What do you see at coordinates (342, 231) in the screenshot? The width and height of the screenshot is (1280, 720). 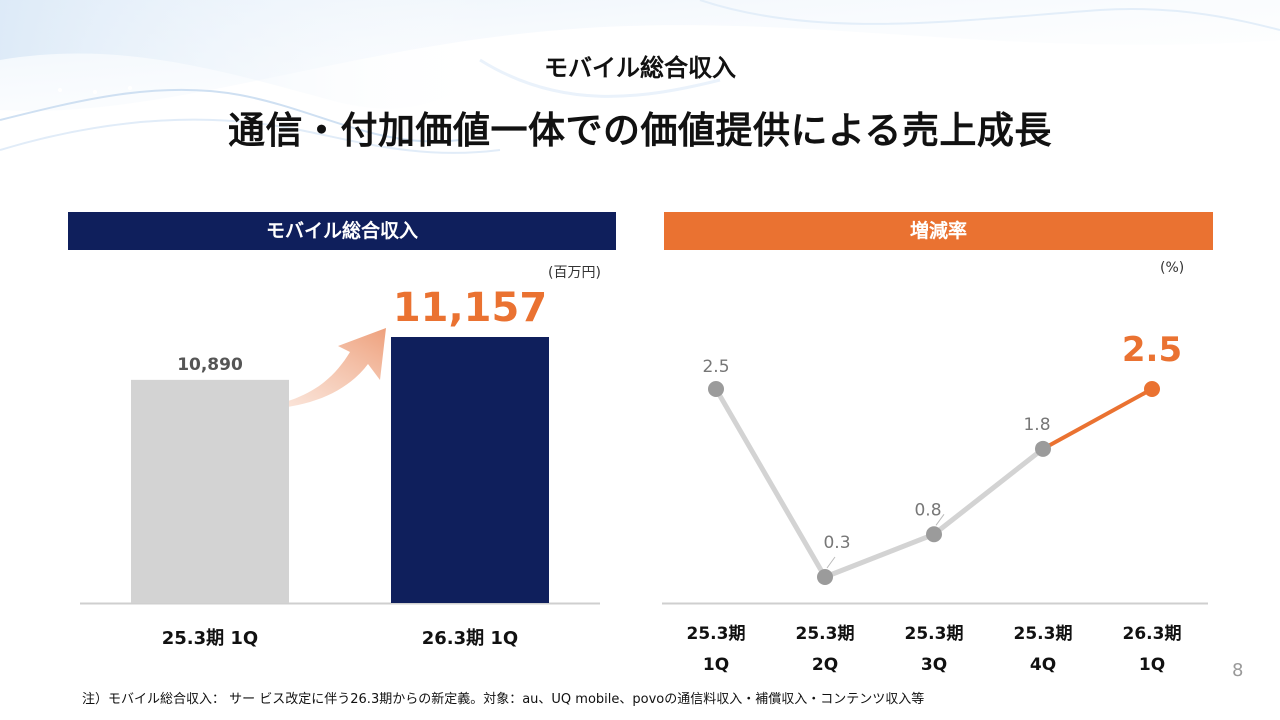 I see `bar-chart-header: モバイル総合収入` at bounding box center [342, 231].